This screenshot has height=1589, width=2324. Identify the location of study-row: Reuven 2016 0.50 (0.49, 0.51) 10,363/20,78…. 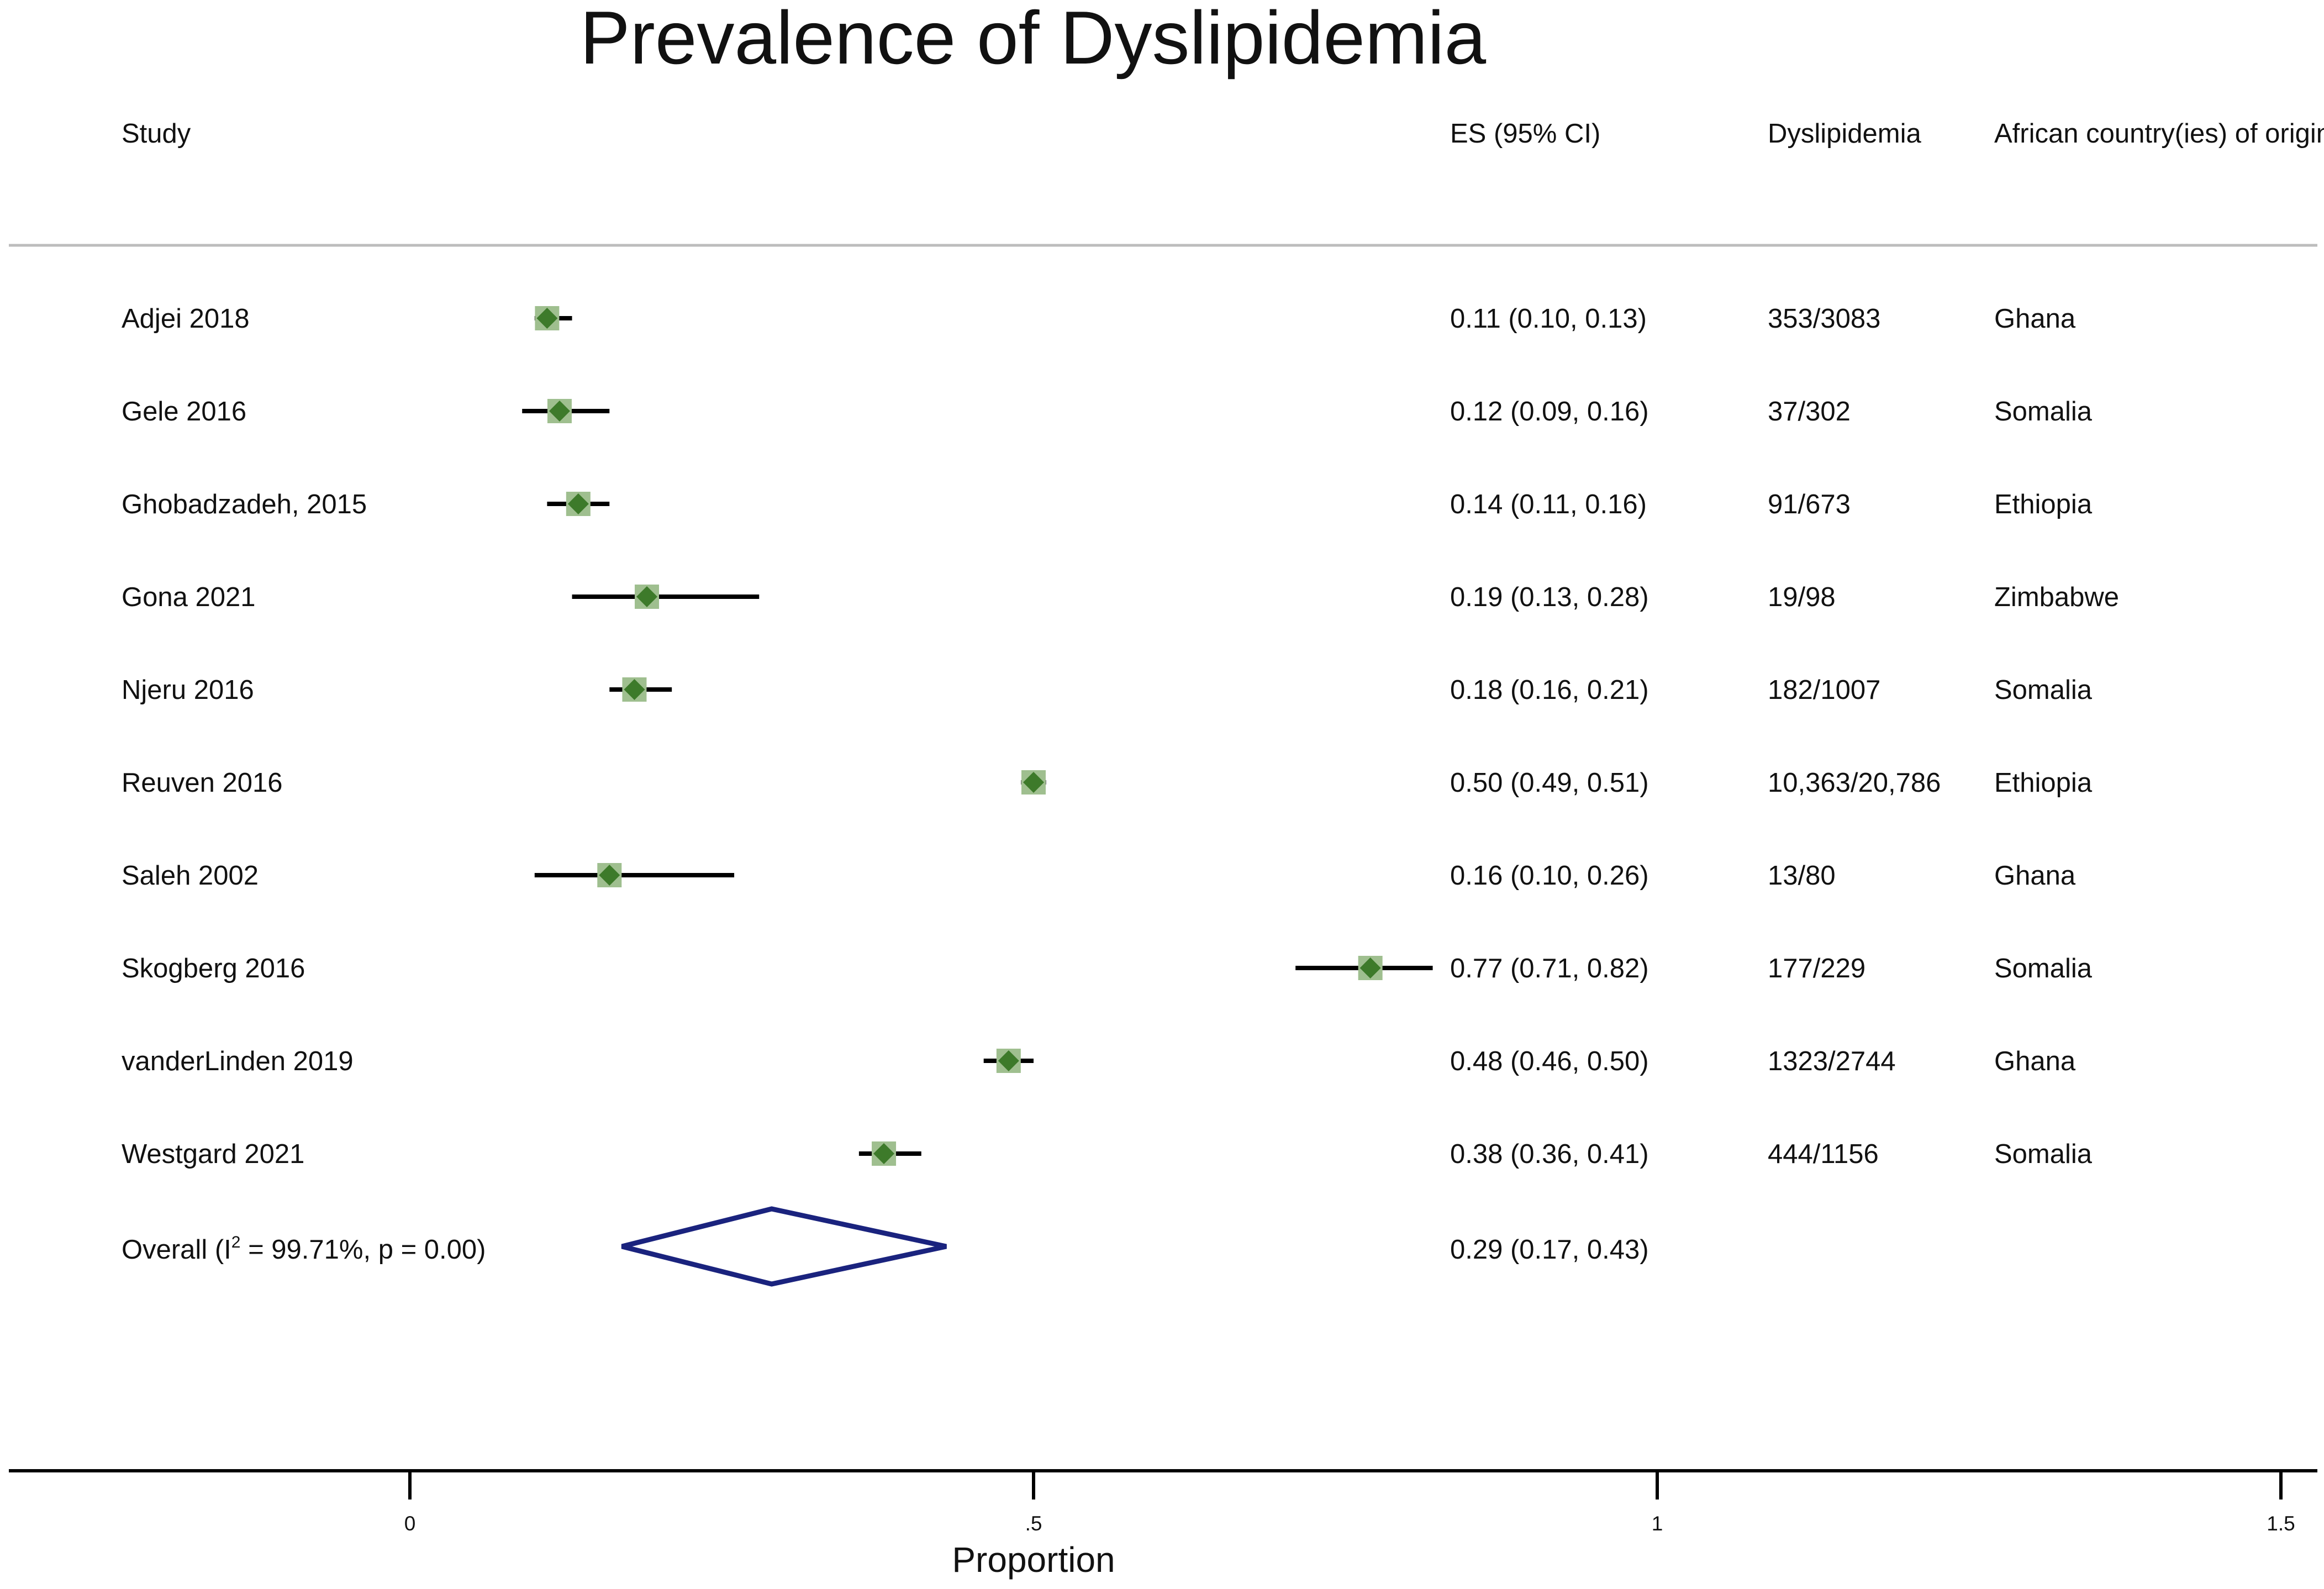
(1107, 783).